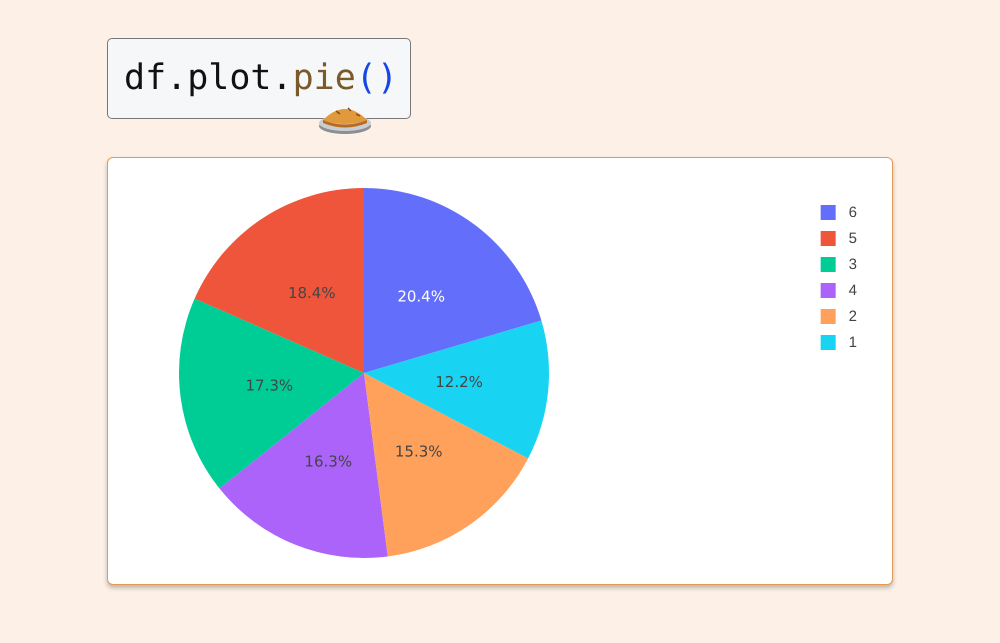 This screenshot has width=1000, height=643. Describe the element at coordinates (852, 212) in the screenshot. I see `legend-label: 6` at that location.